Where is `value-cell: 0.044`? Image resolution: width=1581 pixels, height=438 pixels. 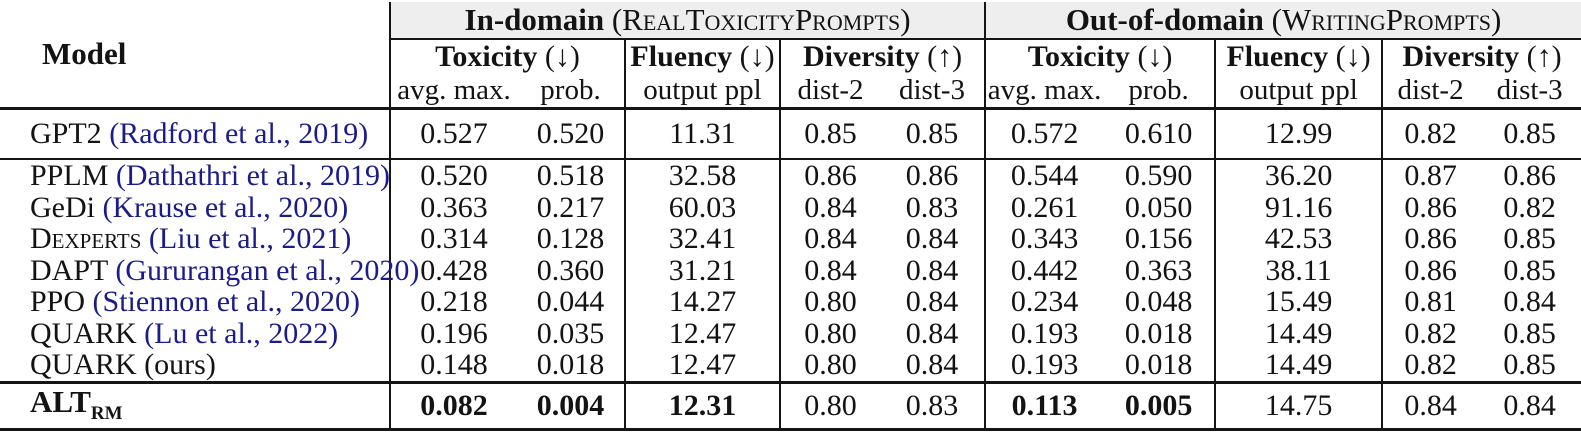
value-cell: 0.044 is located at coordinates (570, 301).